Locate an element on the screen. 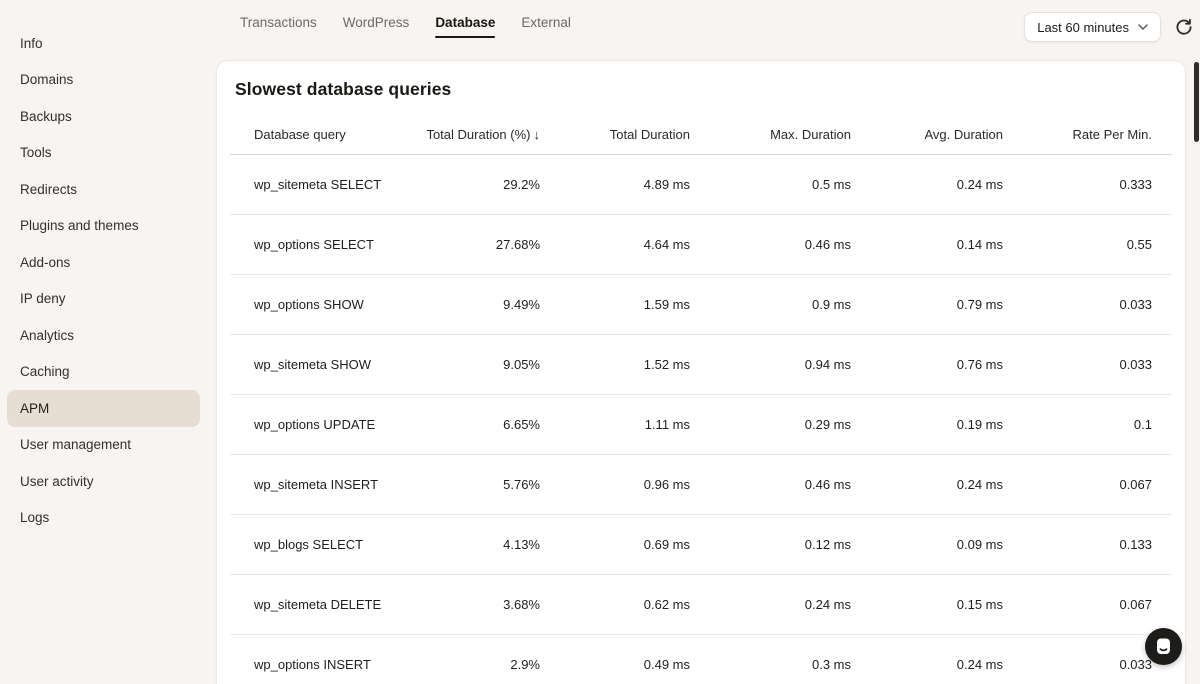 Image resolution: width=1200 pixels, height=684 pixels. tab-wordpress: WordPress is located at coordinates (376, 22).